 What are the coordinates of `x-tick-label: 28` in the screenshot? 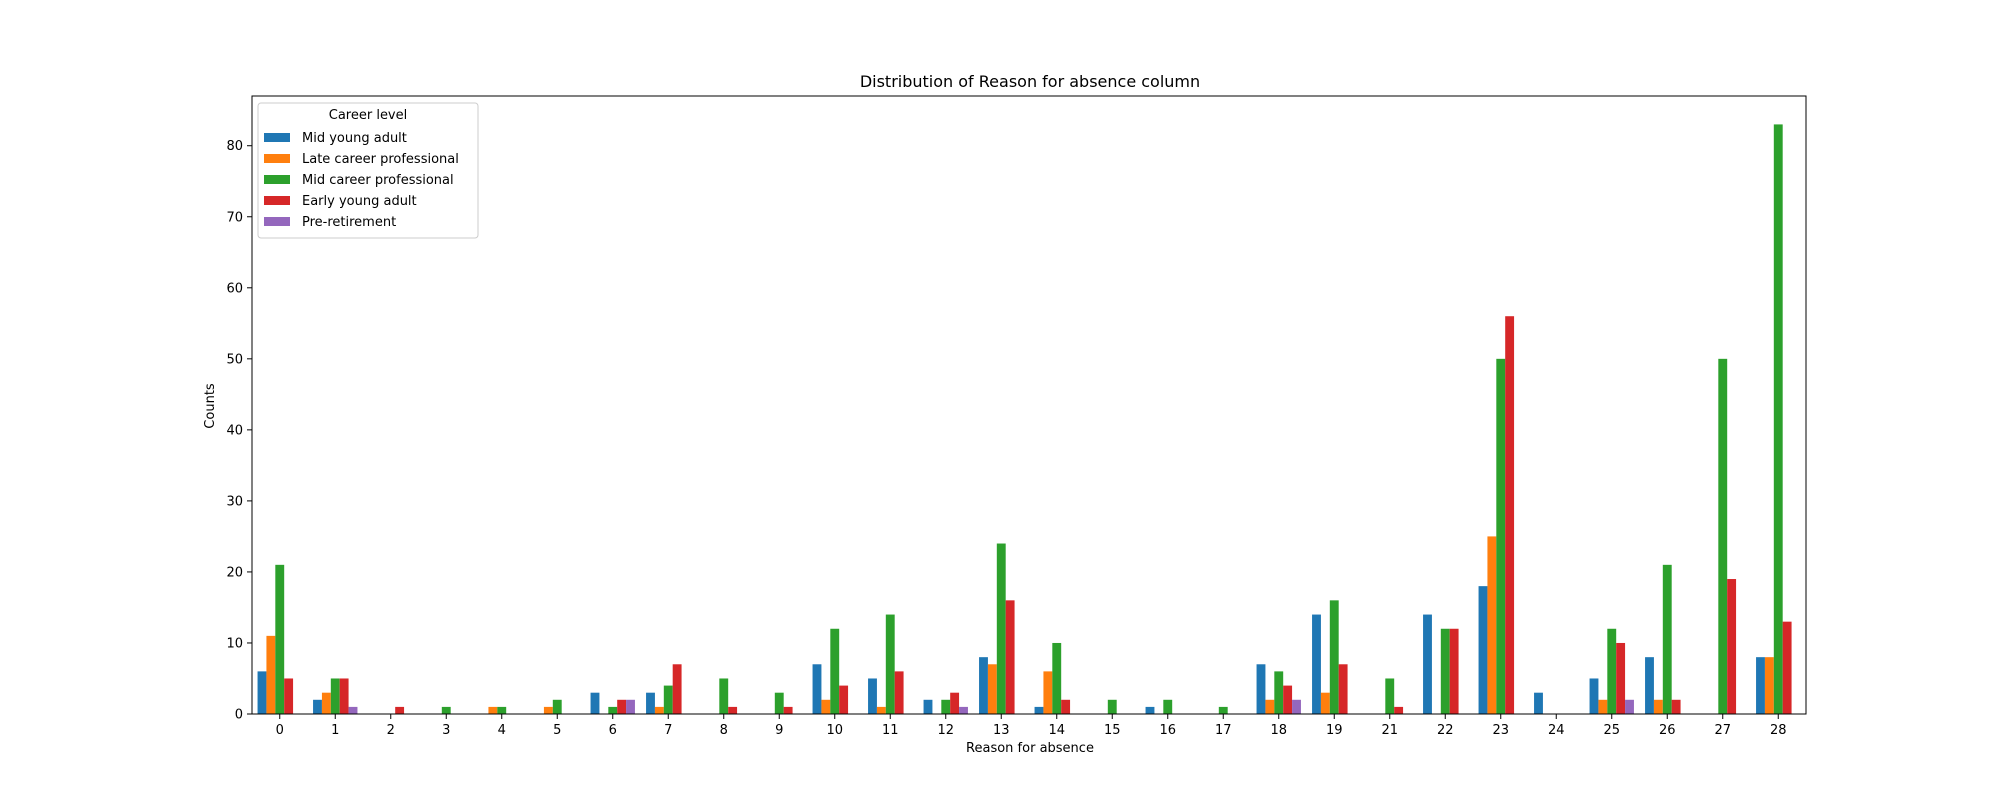 It's located at (1778, 730).